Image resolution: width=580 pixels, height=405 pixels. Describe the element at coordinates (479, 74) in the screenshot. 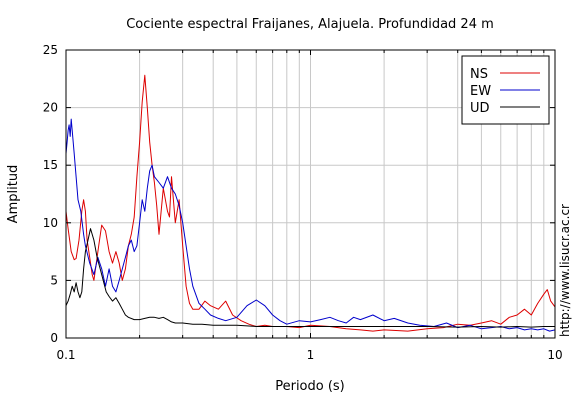

I see `legend-label-ns: NS` at that location.